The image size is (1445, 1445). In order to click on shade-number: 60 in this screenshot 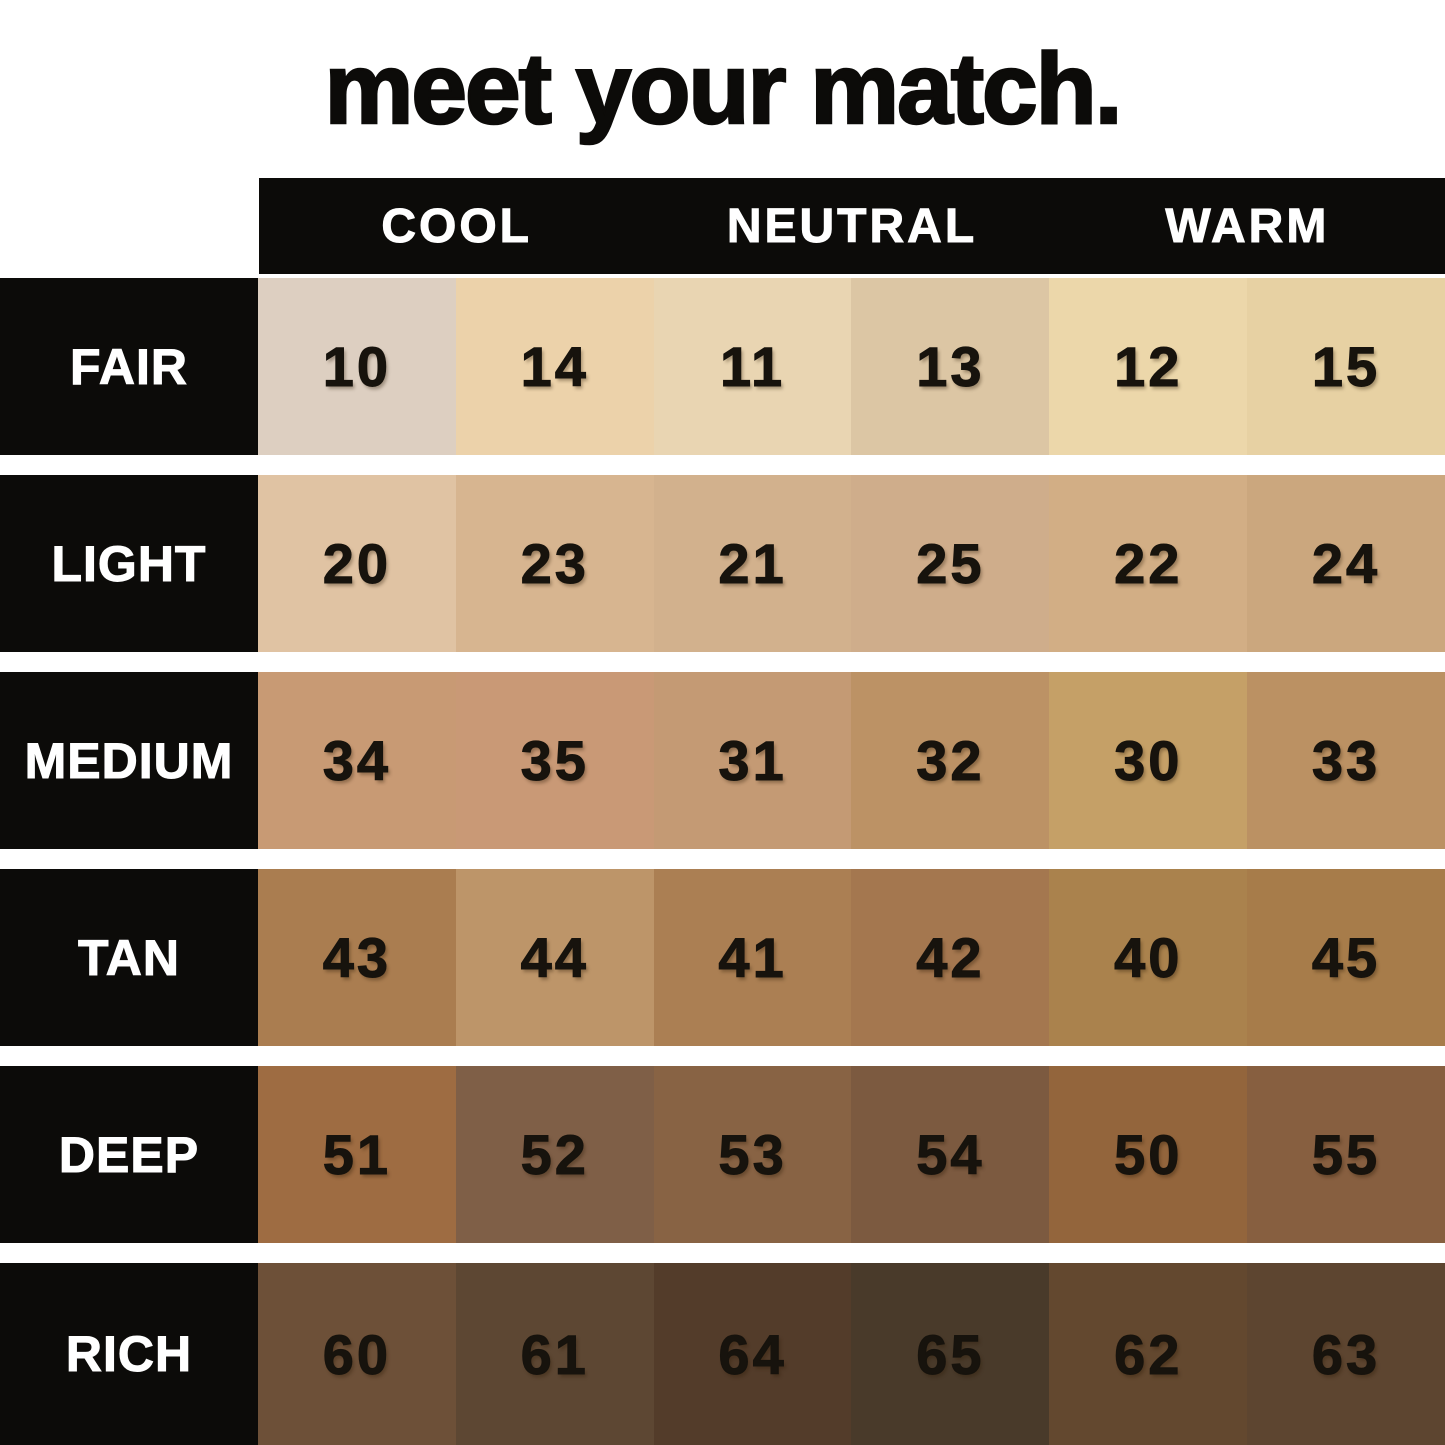, I will do `click(357, 1354)`.